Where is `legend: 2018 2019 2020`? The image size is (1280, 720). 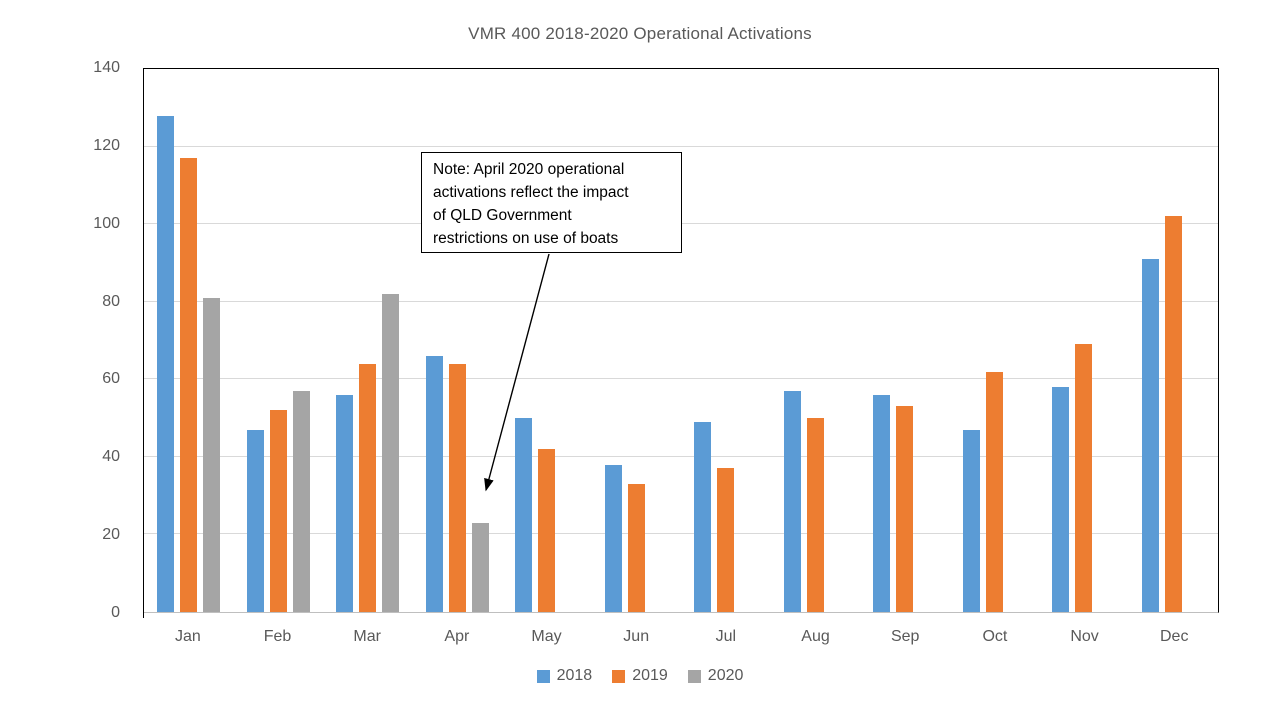
legend: 2018 2019 2020 is located at coordinates (640, 676).